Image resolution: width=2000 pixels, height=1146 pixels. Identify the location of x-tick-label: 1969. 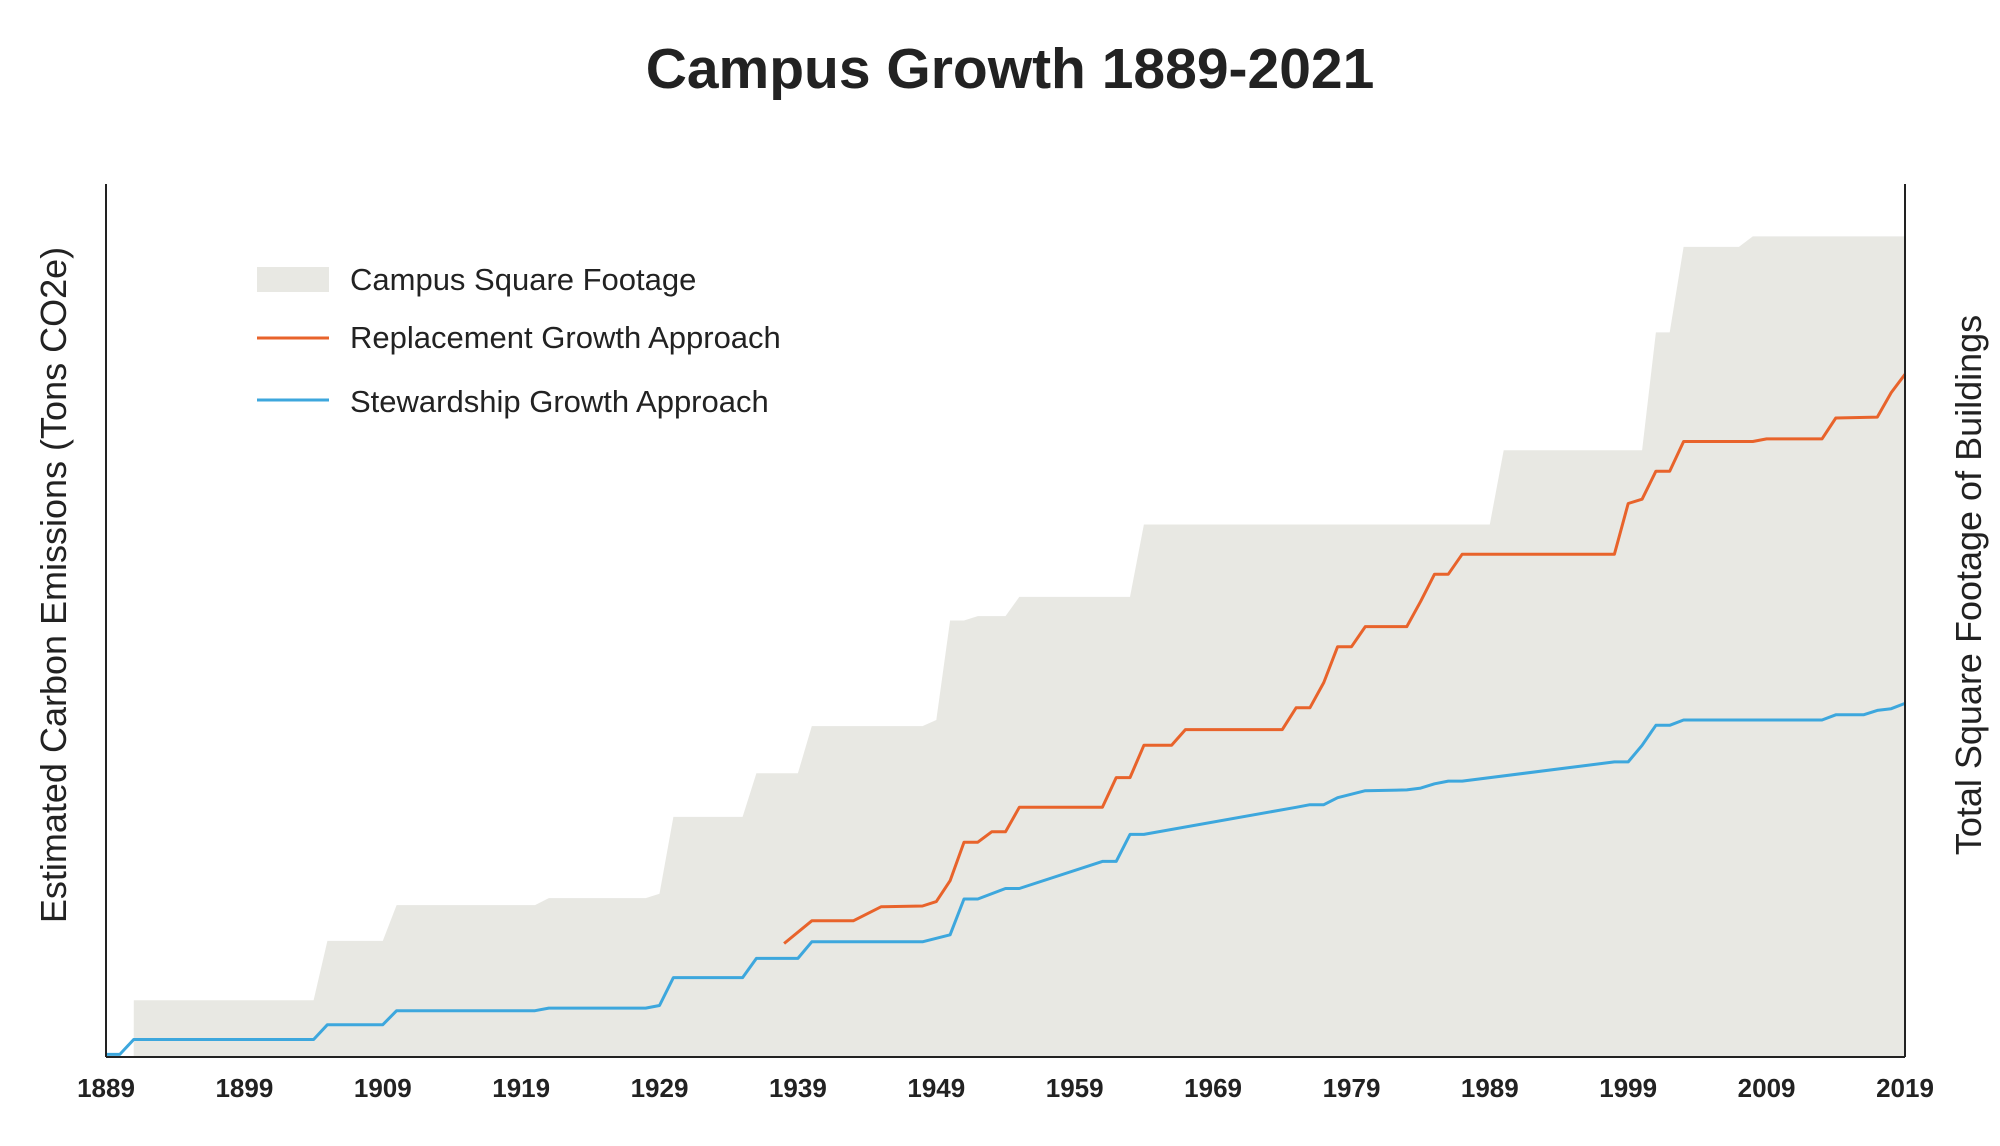
(1213, 1088).